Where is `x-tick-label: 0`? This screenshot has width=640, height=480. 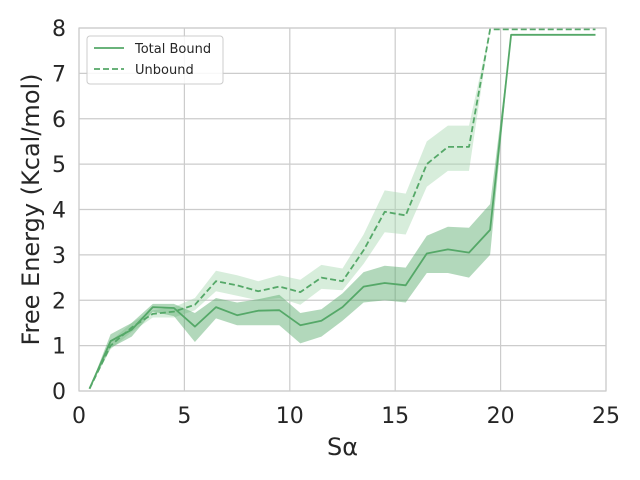 x-tick-label: 0 is located at coordinates (79, 416).